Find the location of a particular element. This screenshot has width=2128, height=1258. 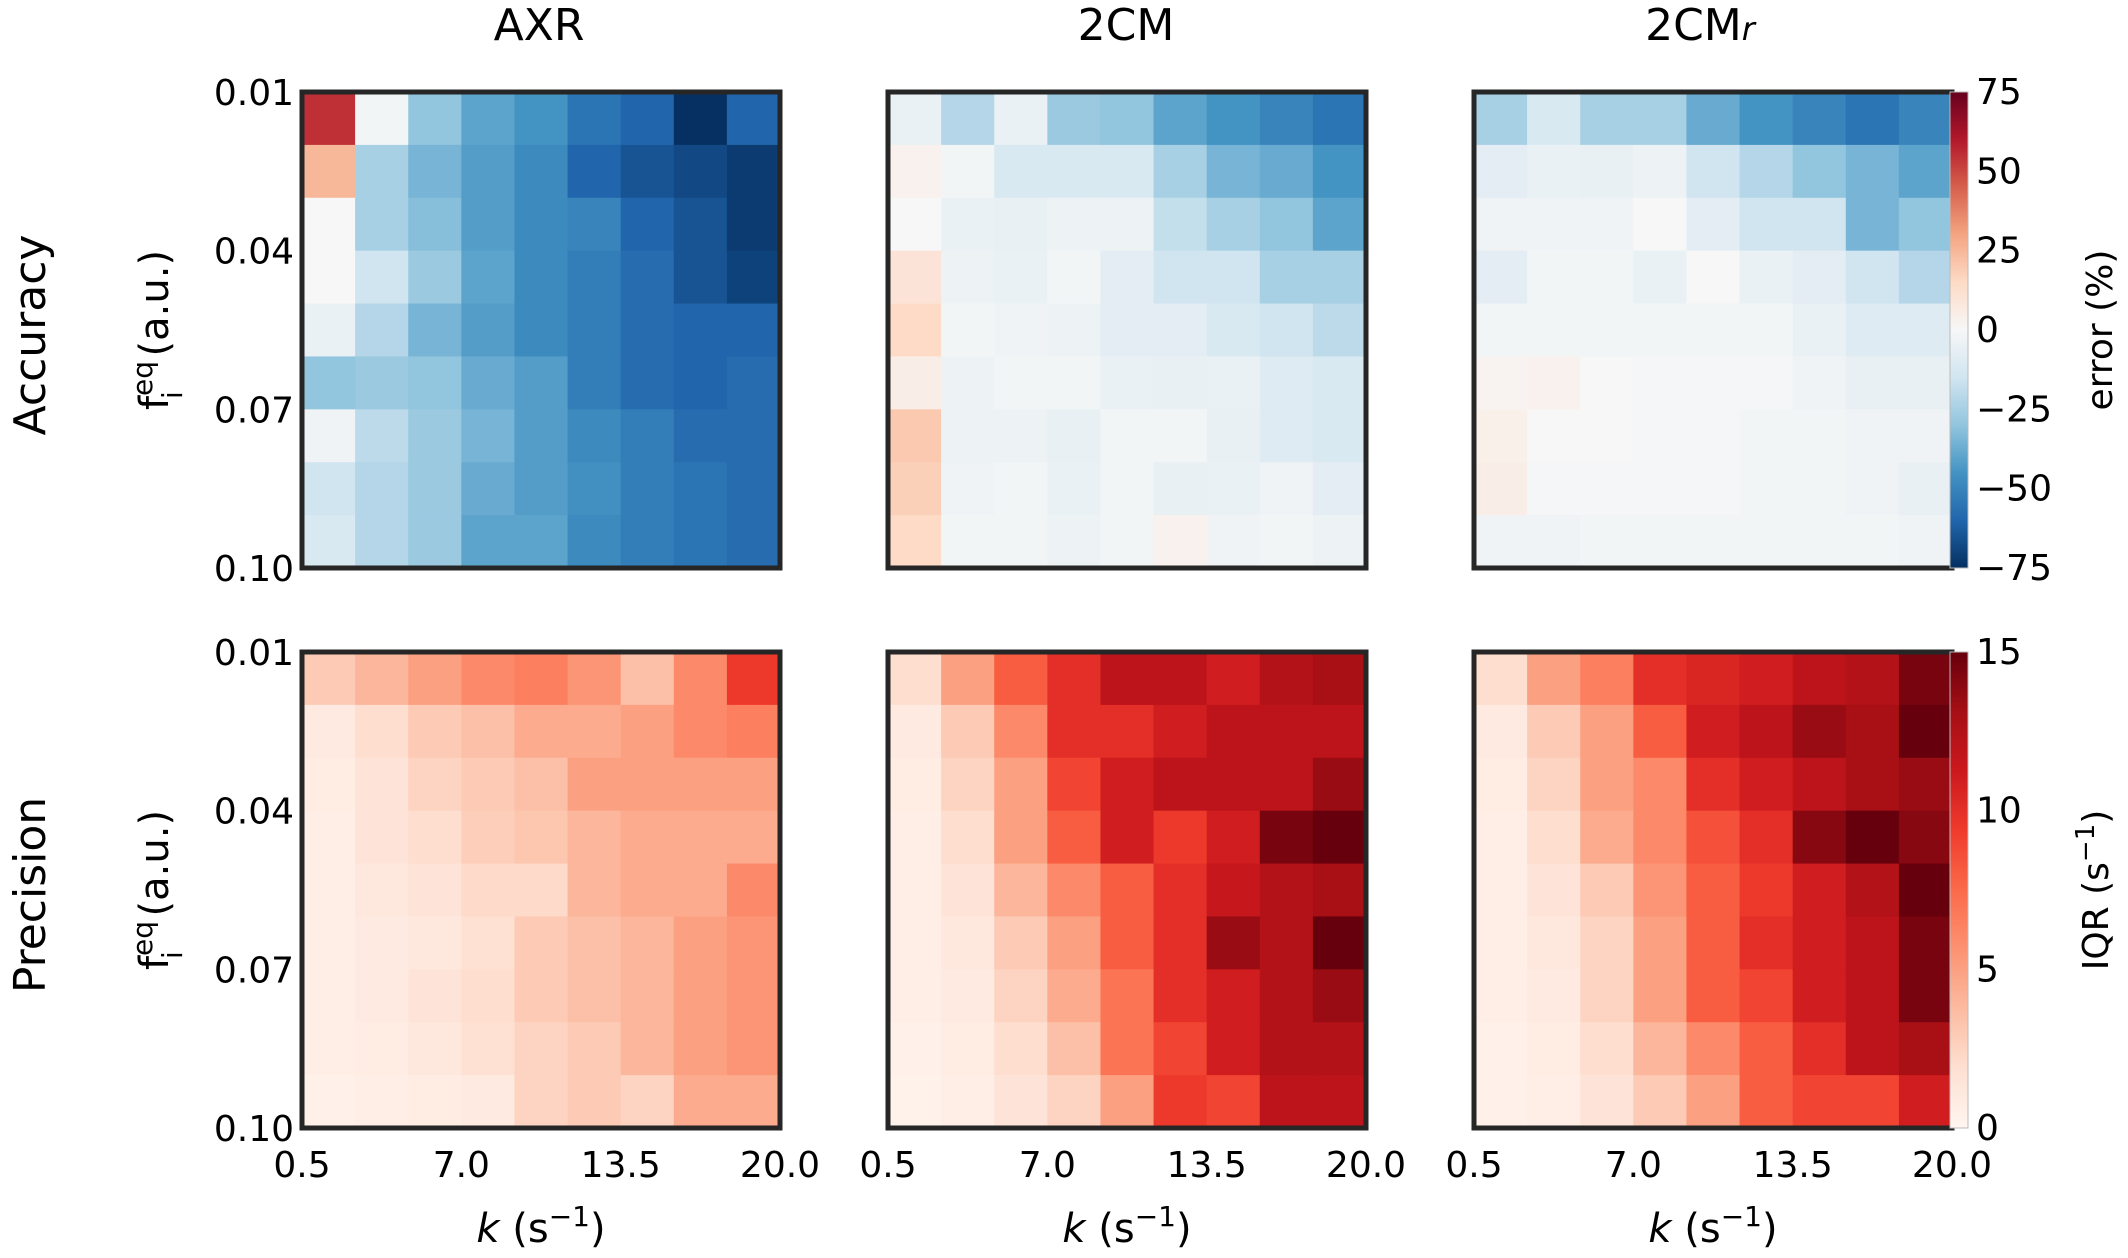

colorbar-accuracy-frame is located at coordinates (1959, 330).